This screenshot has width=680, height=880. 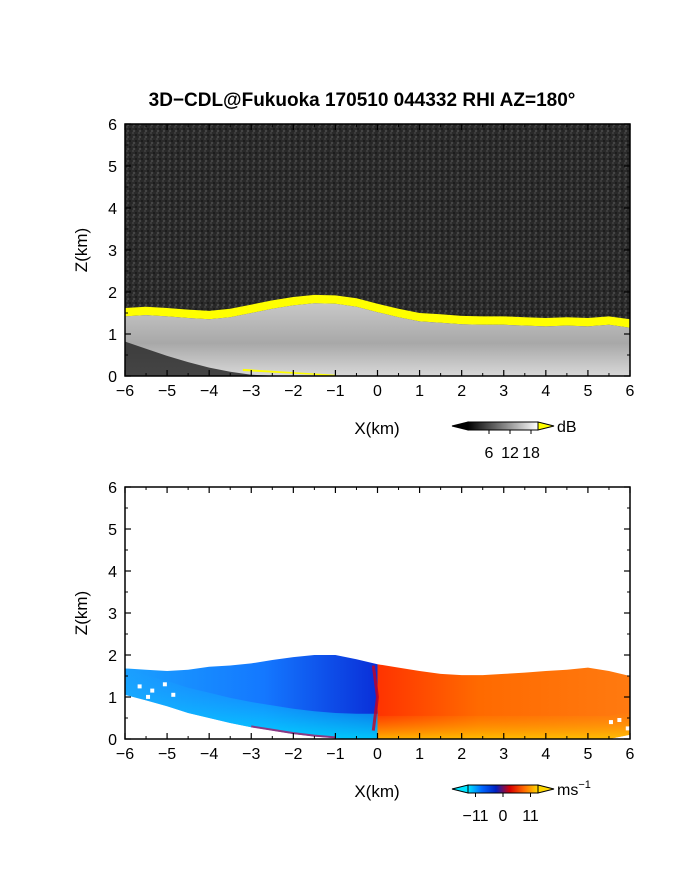 What do you see at coordinates (584, 785) in the screenshot?
I see `velocity-colorbar-unit-exponent: −1` at bounding box center [584, 785].